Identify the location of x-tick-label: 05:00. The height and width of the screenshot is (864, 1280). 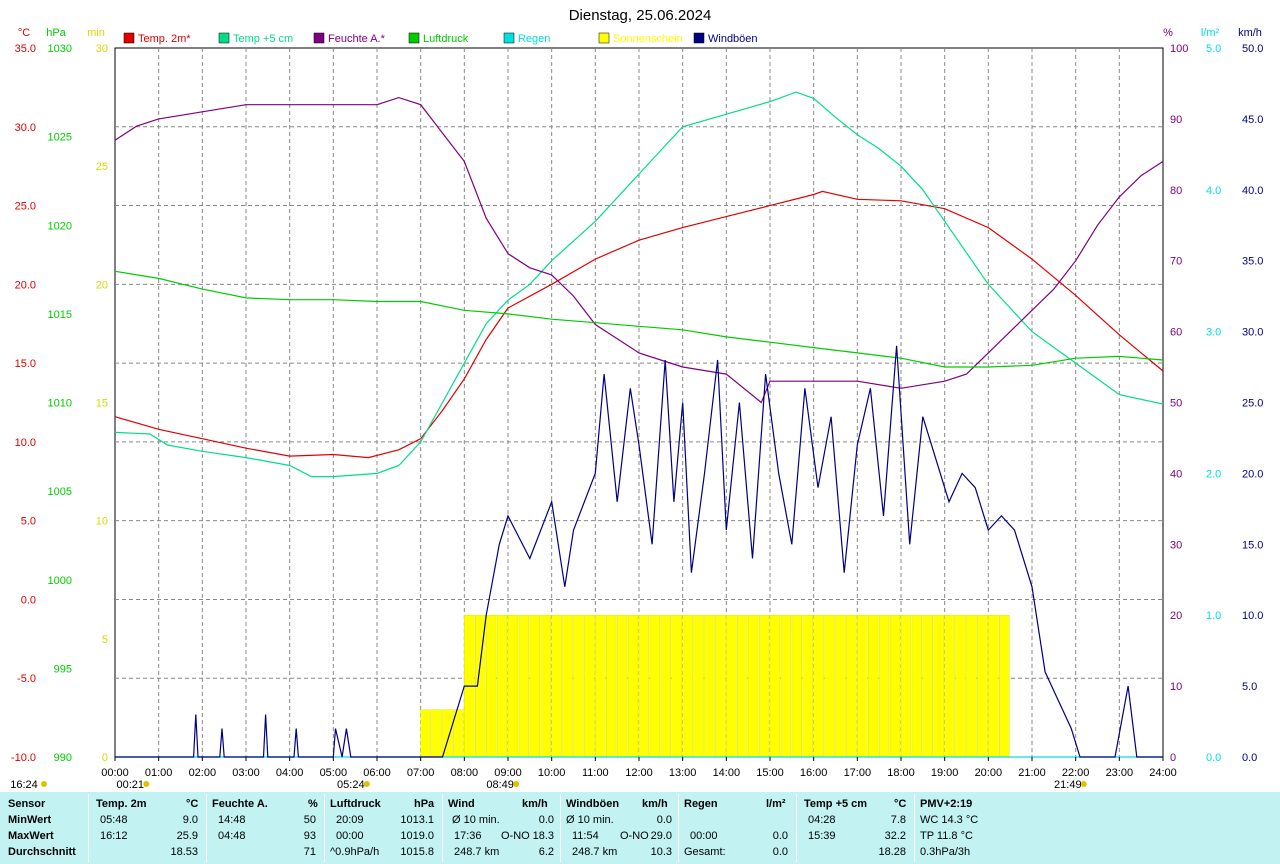
(334, 773).